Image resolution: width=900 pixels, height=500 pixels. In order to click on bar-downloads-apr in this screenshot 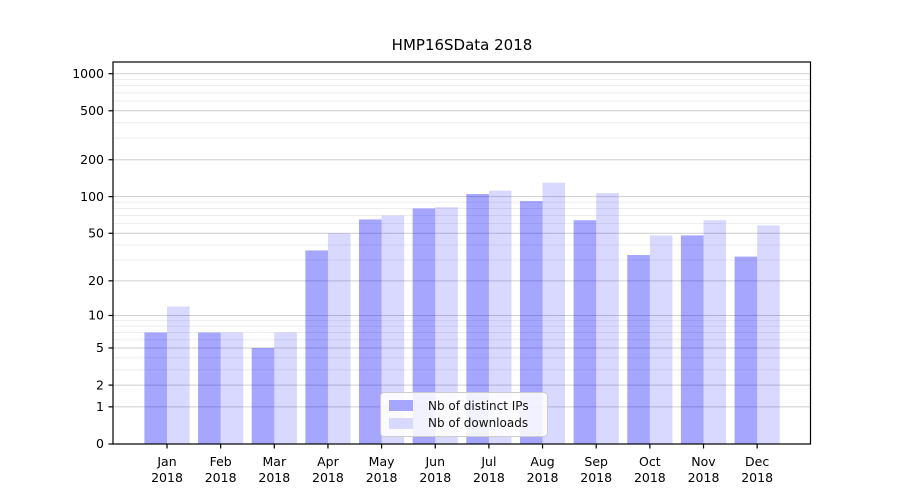, I will do `click(339, 338)`.